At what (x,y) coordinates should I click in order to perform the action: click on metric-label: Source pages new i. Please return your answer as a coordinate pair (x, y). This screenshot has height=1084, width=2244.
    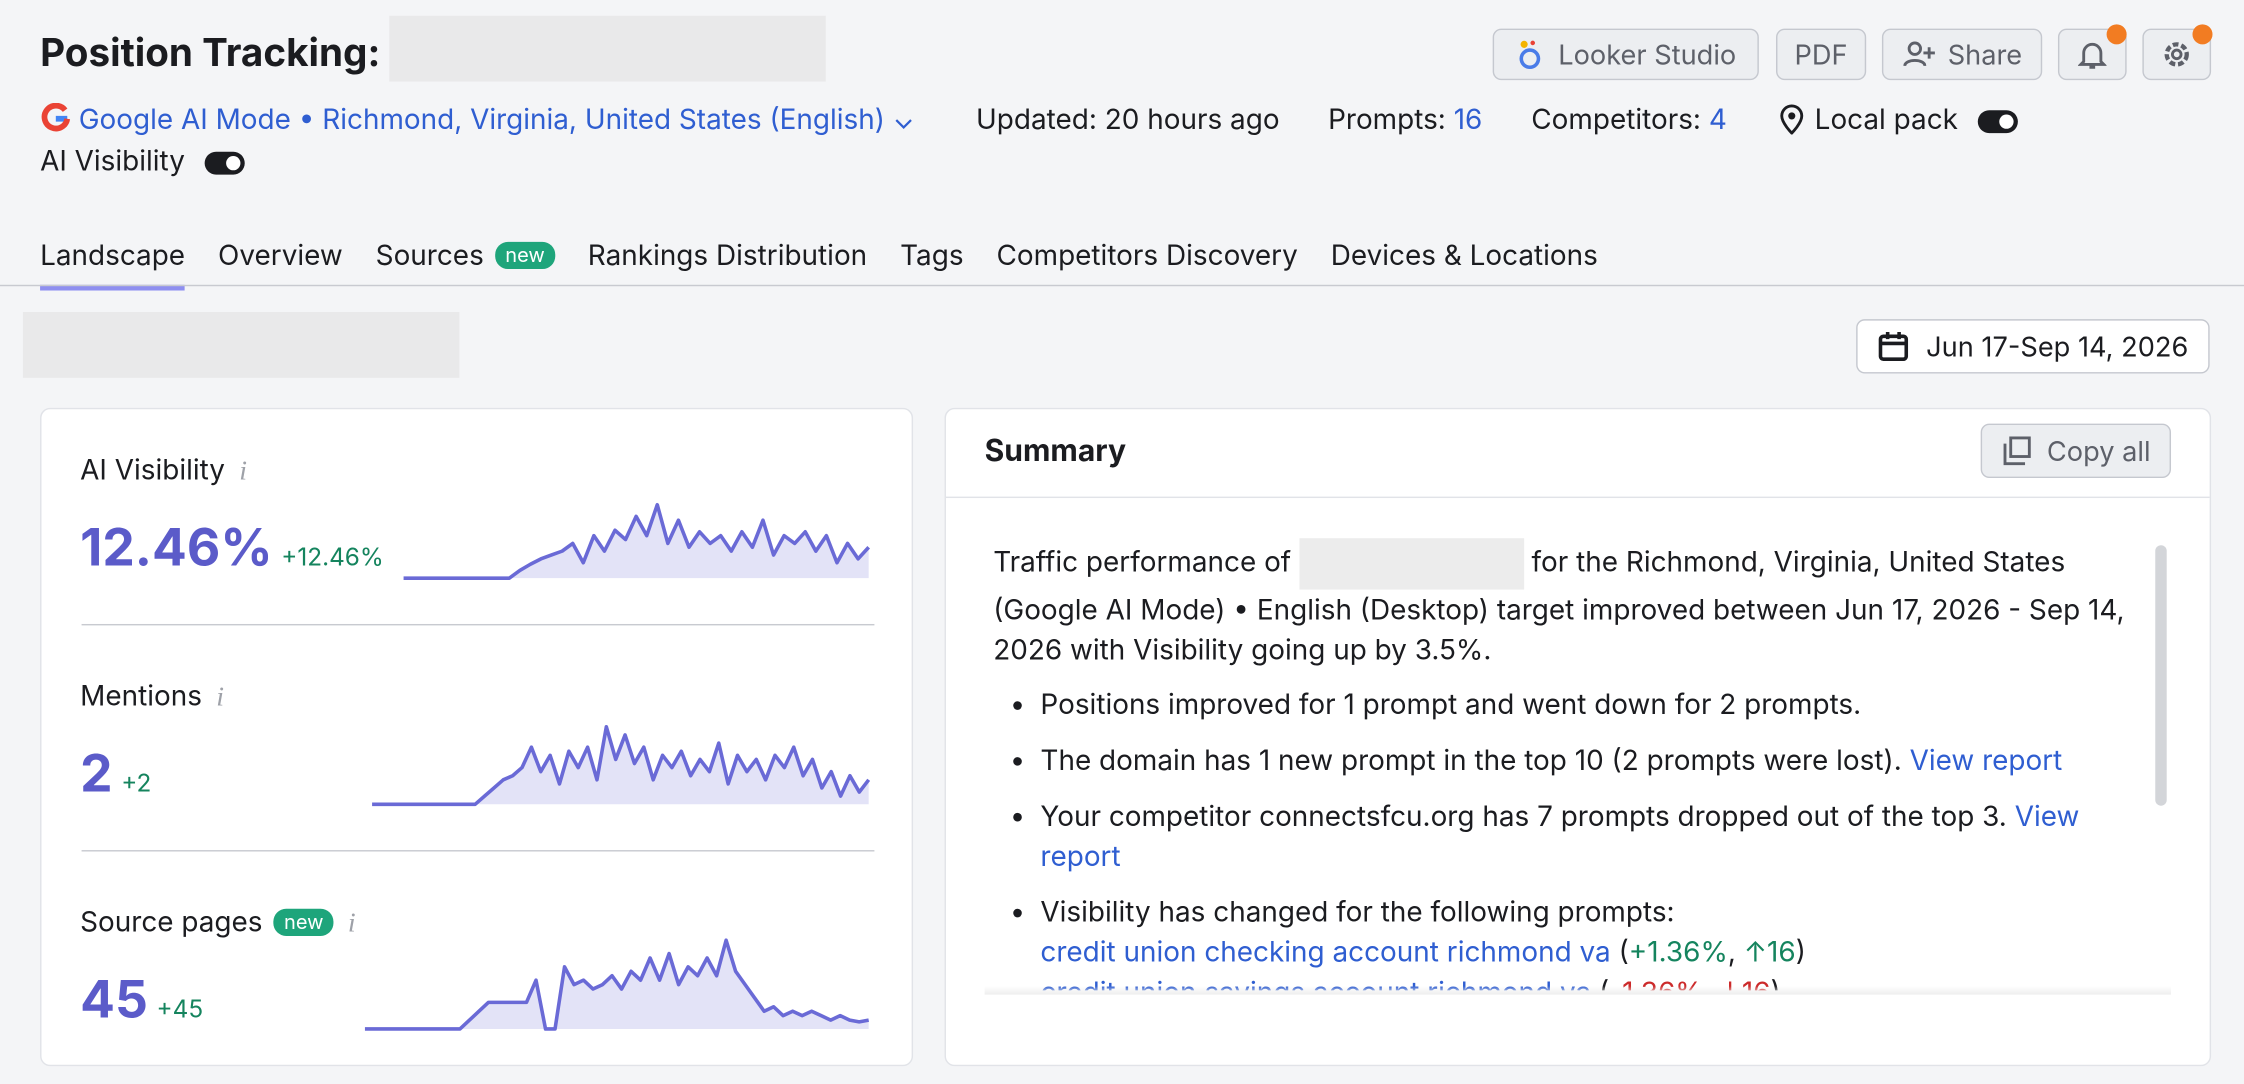
    Looking at the image, I should click on (218, 922).